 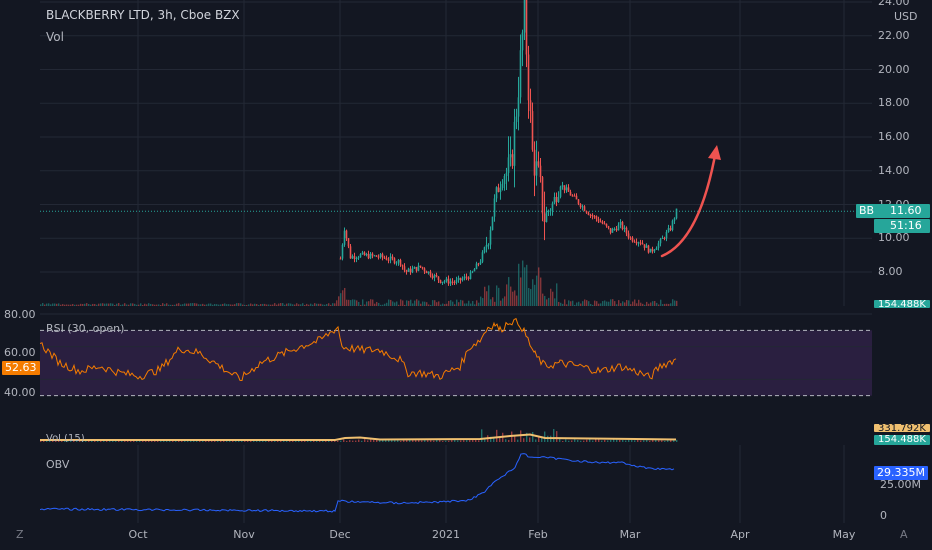 I want to click on volume-overlay-label: Vol, so click(x=55, y=37).